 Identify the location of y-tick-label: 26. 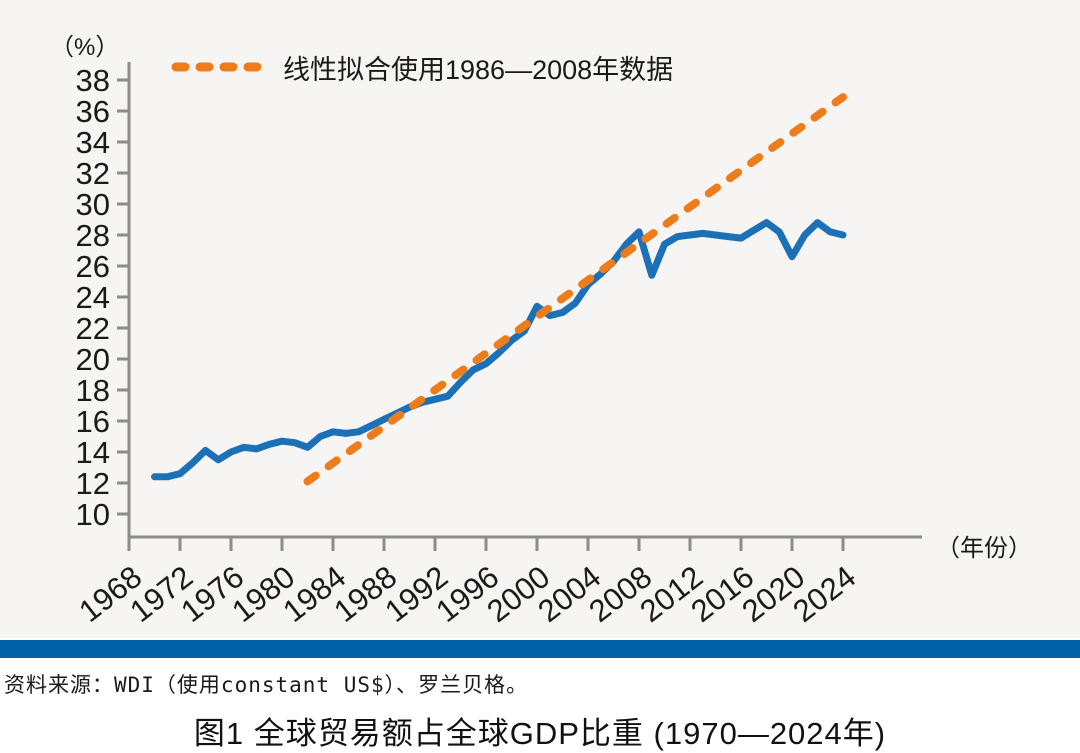
(93, 266).